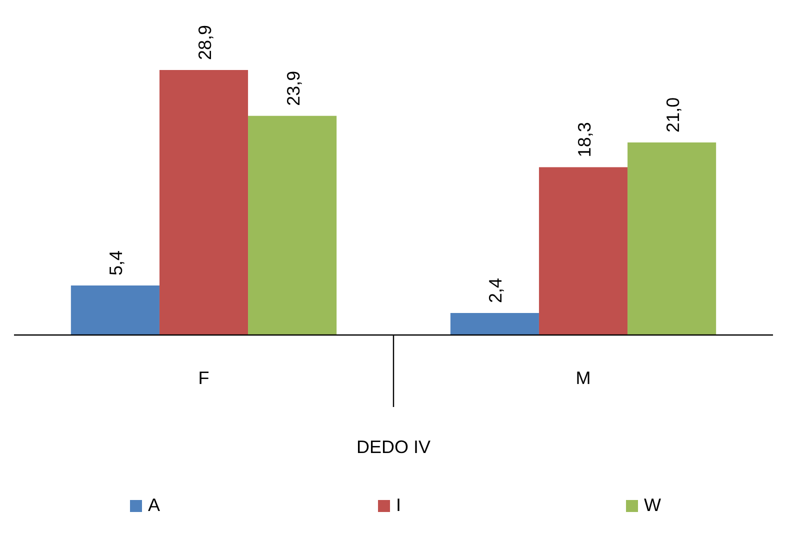 The height and width of the screenshot is (533, 787). What do you see at coordinates (116, 263) in the screenshot?
I see `data-label: 5,4` at bounding box center [116, 263].